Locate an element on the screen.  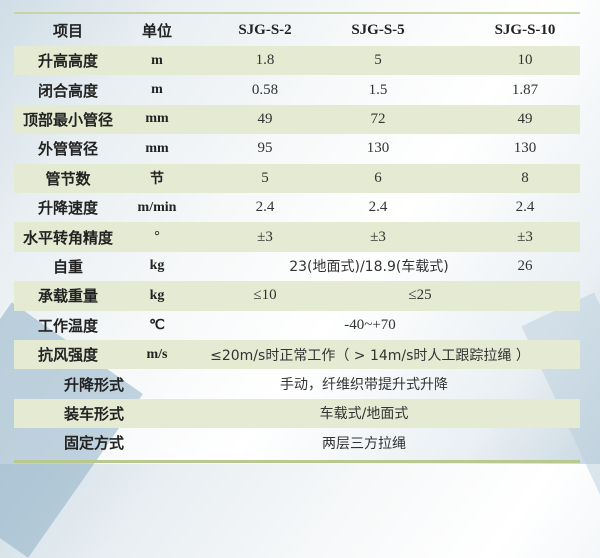
table-row: 升高高度 m 1.8 5 10 is located at coordinates (297, 61).